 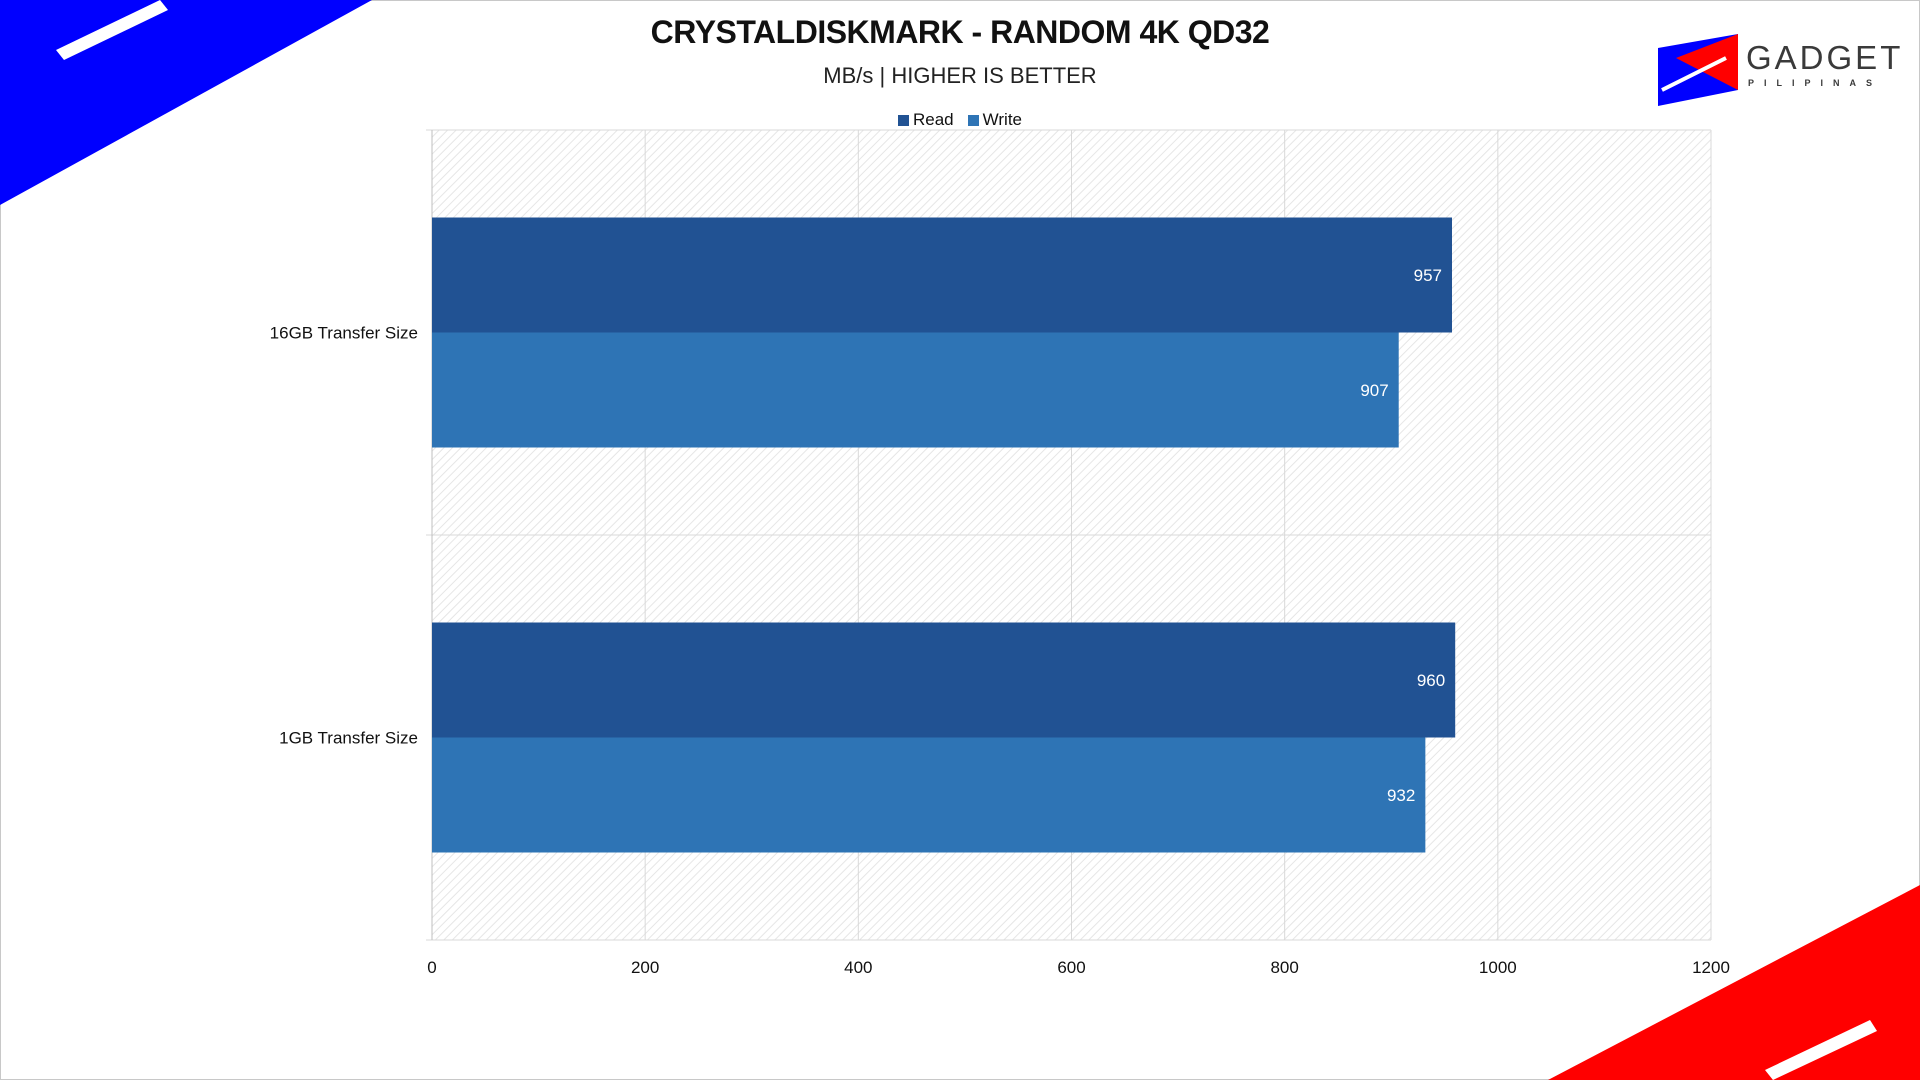 What do you see at coordinates (186, 102) in the screenshot?
I see `blue-corner-stripe` at bounding box center [186, 102].